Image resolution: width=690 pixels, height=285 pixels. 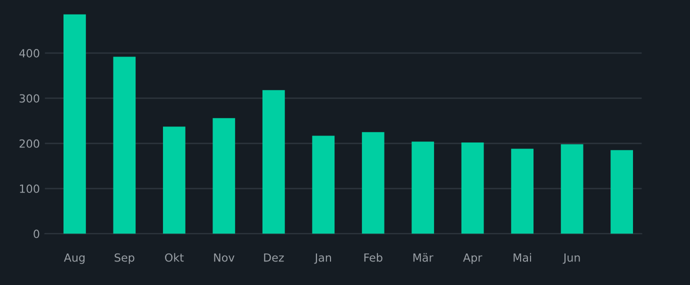 What do you see at coordinates (30, 98) in the screenshot?
I see `y-tick-label: 300` at bounding box center [30, 98].